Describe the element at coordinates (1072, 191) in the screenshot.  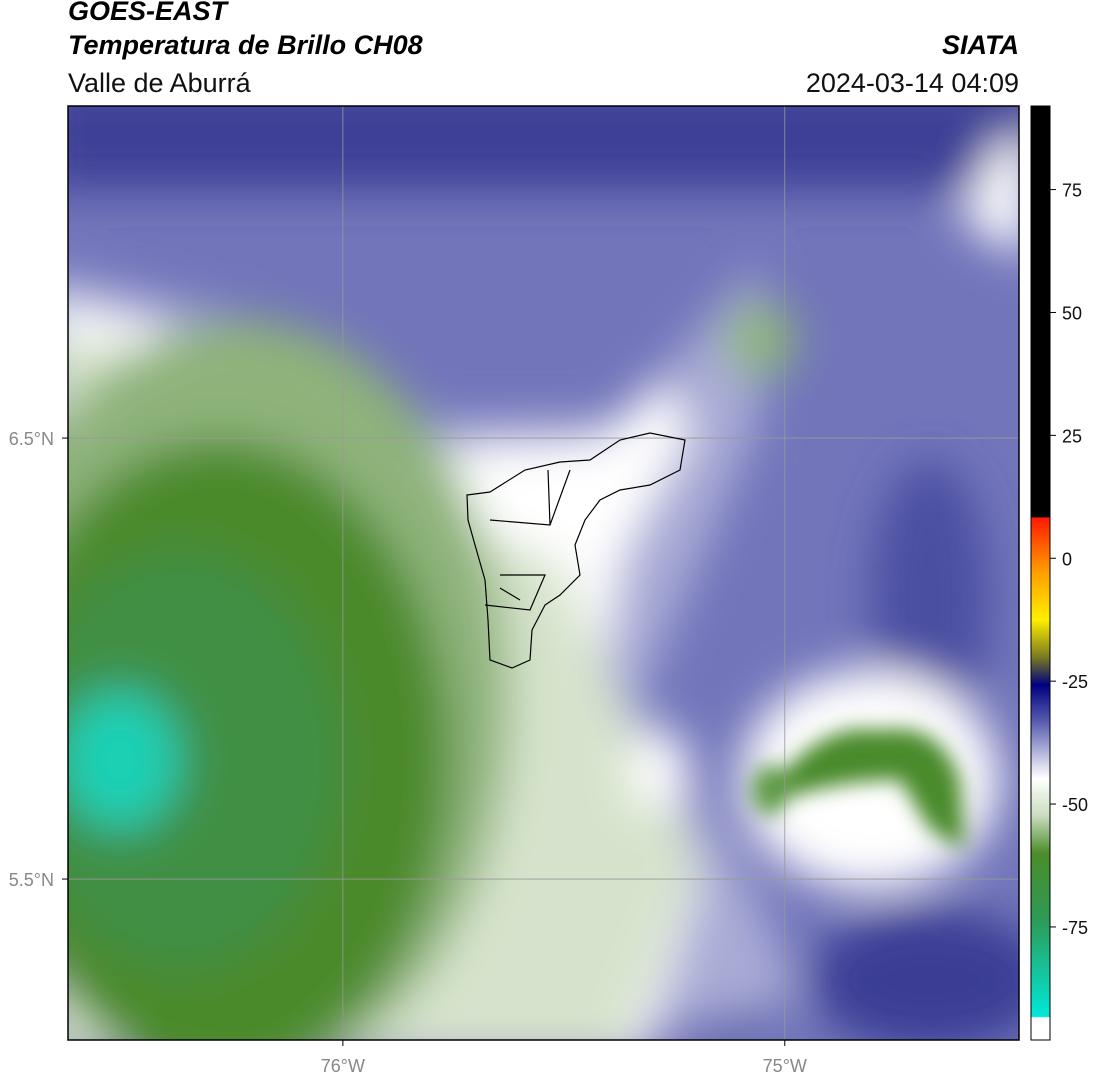
I see `colorbar-tick-label: 75` at that location.